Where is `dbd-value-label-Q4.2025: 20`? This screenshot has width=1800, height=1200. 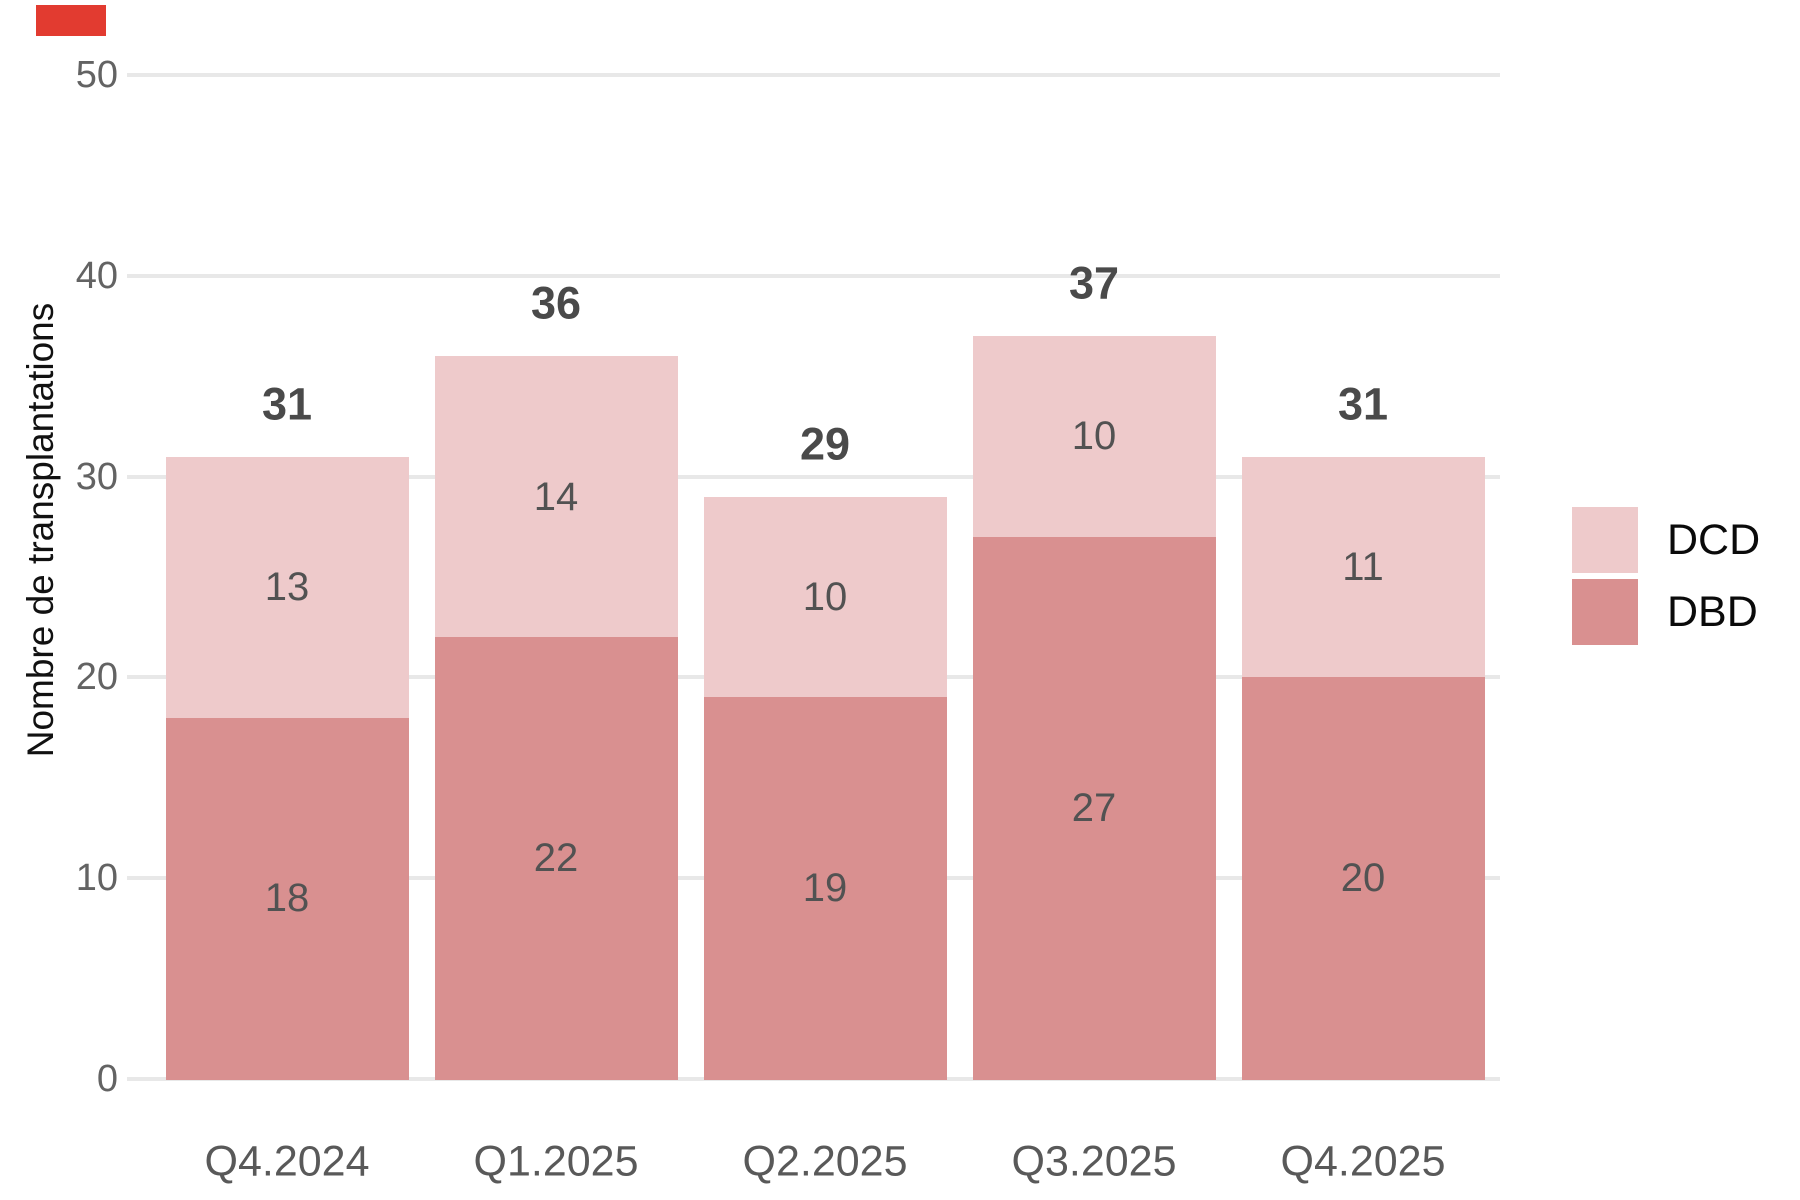
dbd-value-label-Q4.2025: 20 is located at coordinates (1363, 878).